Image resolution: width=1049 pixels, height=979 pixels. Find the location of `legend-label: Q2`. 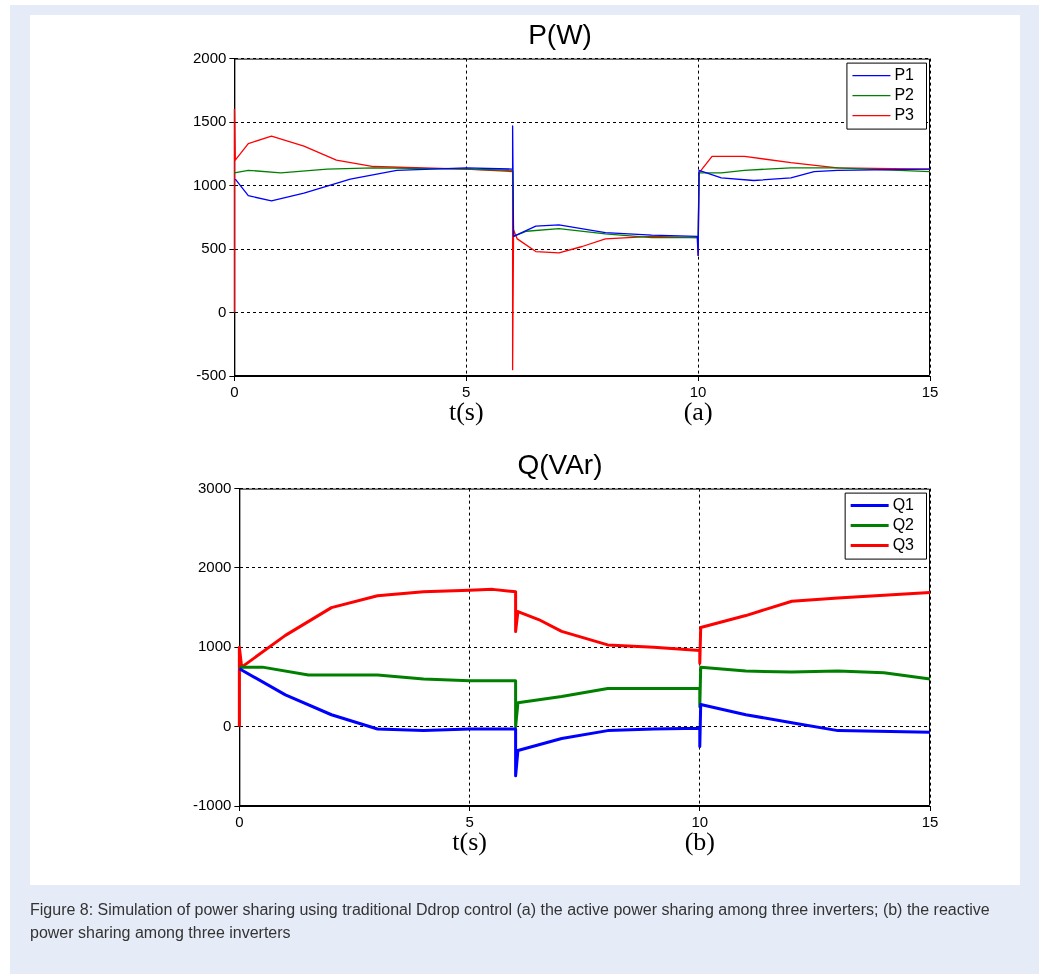

legend-label: Q2 is located at coordinates (903, 525).